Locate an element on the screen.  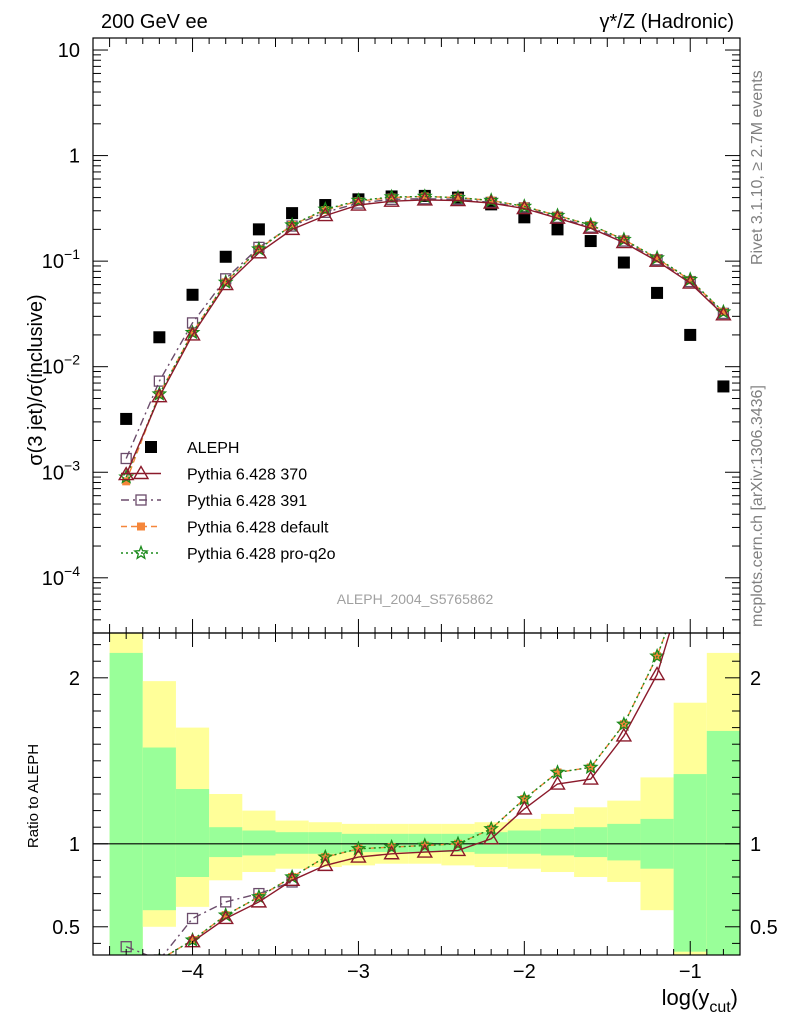
ratio-series-1-point is located at coordinates (192, 918).